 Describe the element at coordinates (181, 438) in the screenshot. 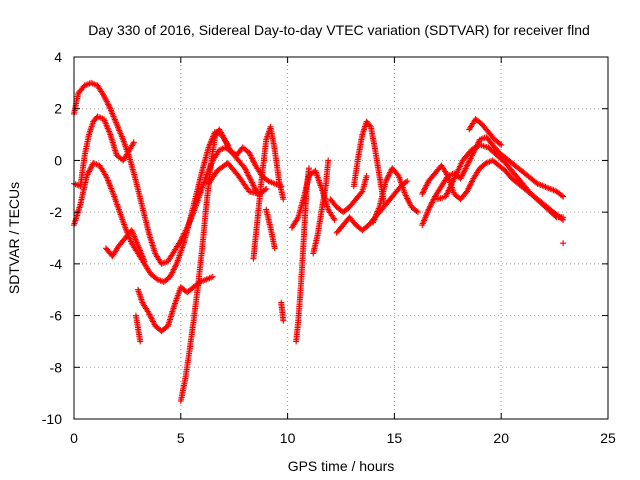

I see `x-tick-label: 5` at that location.